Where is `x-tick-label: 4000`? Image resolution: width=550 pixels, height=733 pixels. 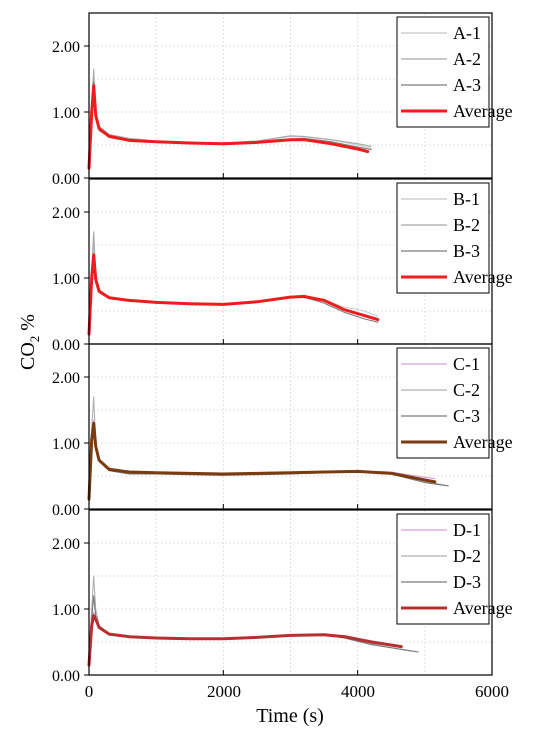
x-tick-label: 4000 is located at coordinates (358, 691).